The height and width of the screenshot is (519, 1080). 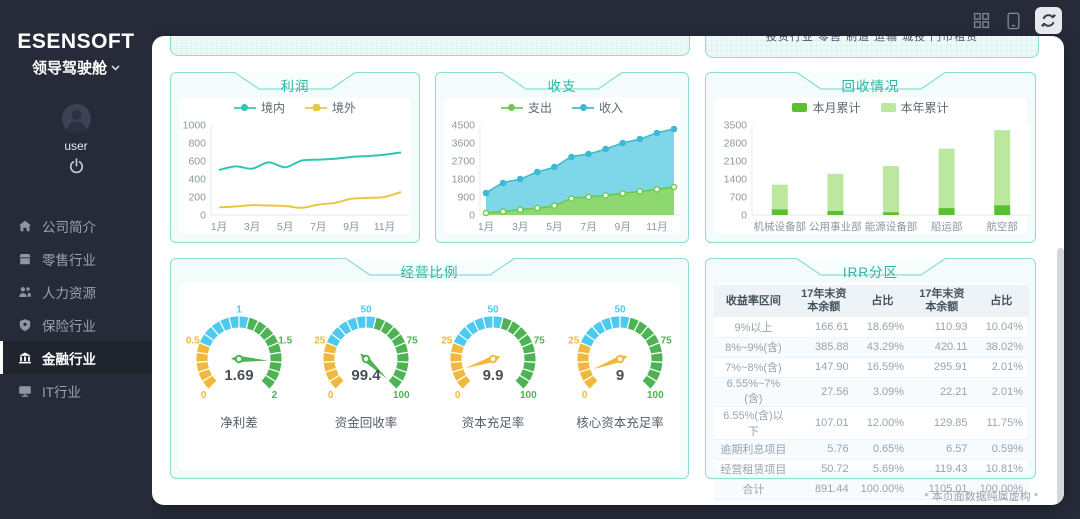 What do you see at coordinates (366, 375) in the screenshot?
I see `svg-text: 99.4` at bounding box center [366, 375].